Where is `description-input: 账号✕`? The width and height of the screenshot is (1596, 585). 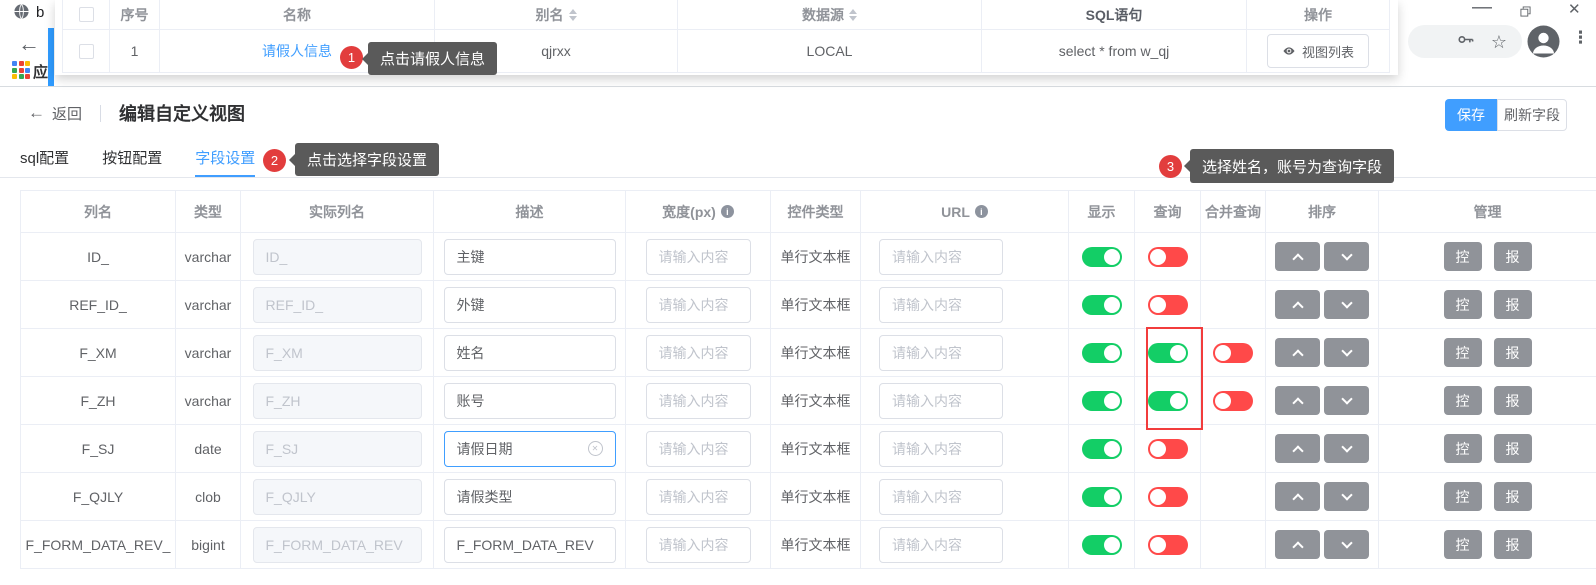 description-input: 账号✕ is located at coordinates (529, 400).